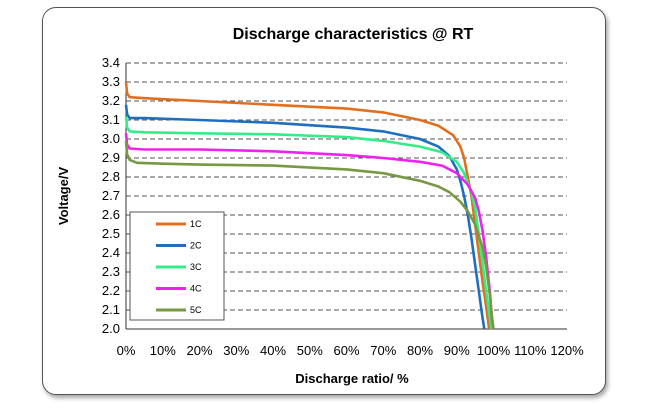 This screenshot has width=650, height=410. Describe the element at coordinates (111, 195) in the screenshot. I see `y-tick-label: 2.7` at that location.